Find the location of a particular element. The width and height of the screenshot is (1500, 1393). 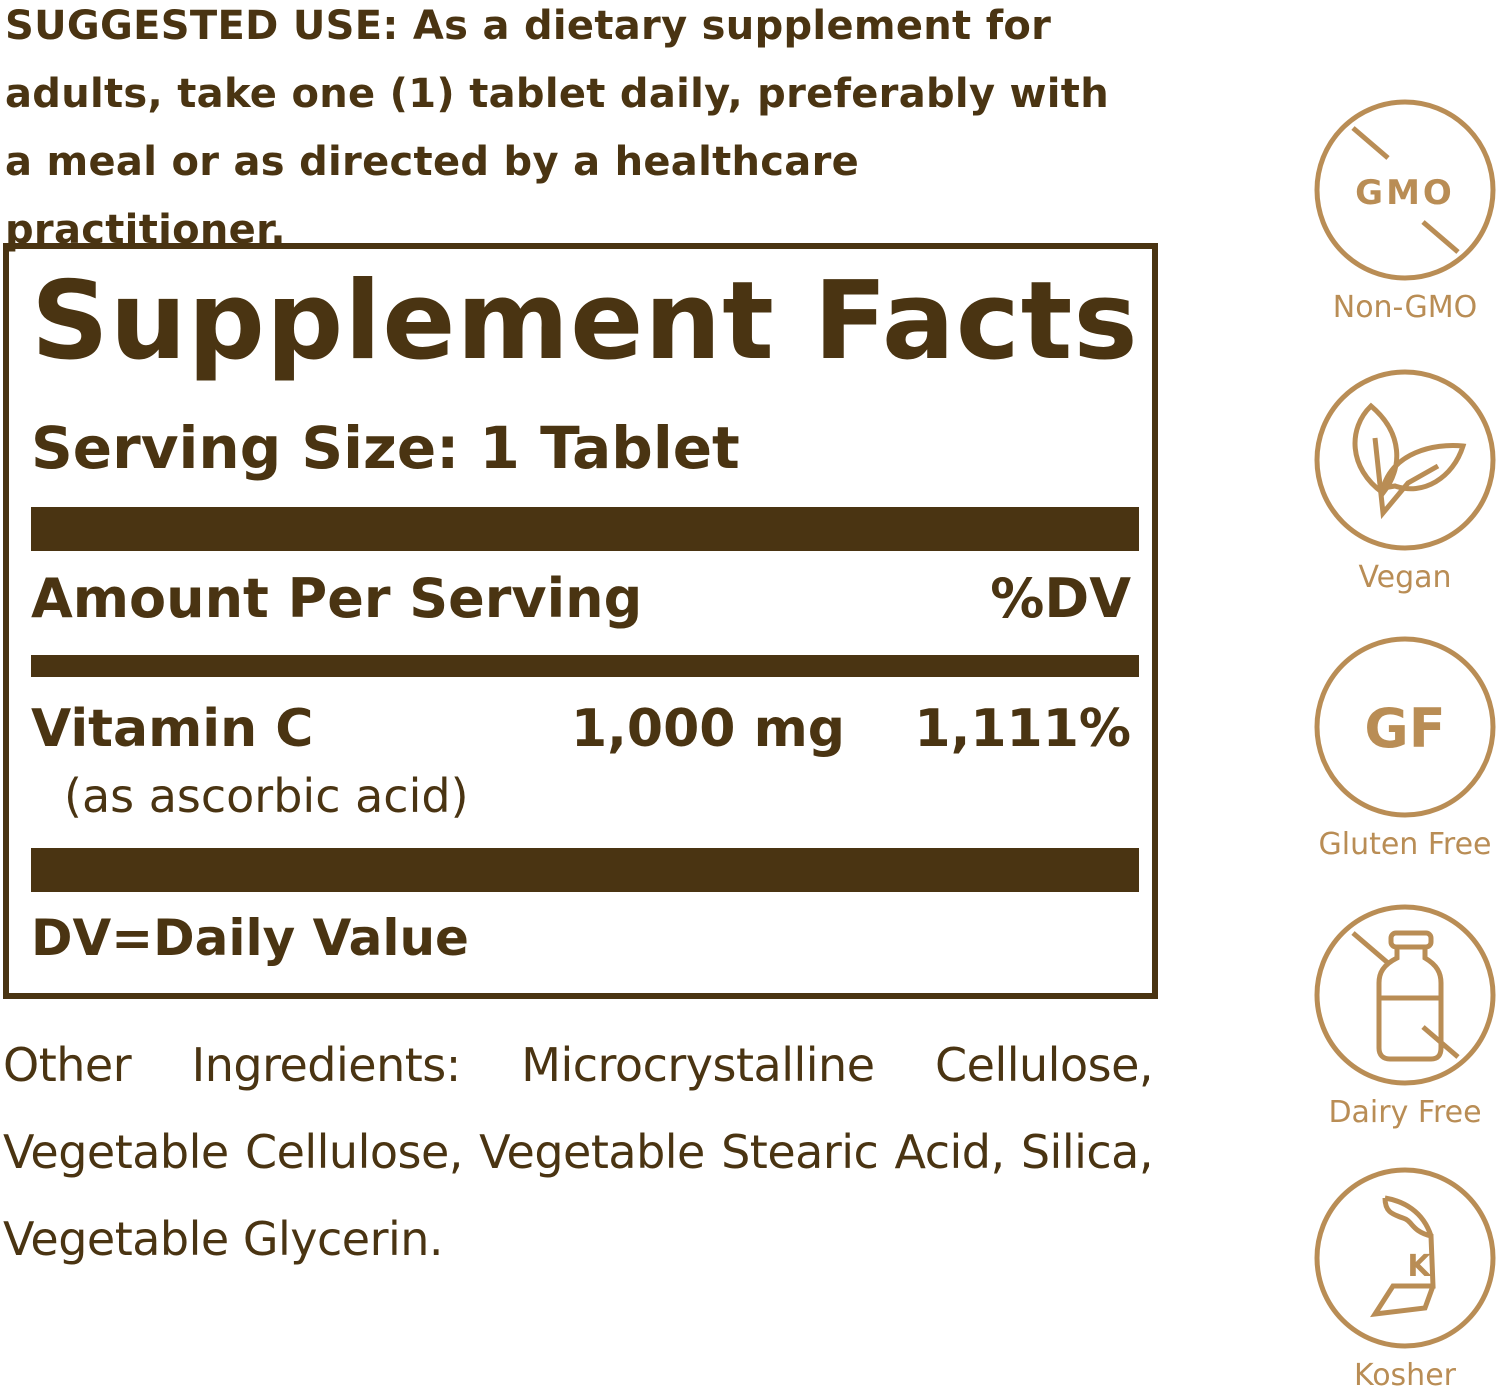

nutrient-dv: 1,111% is located at coordinates (1022, 729).